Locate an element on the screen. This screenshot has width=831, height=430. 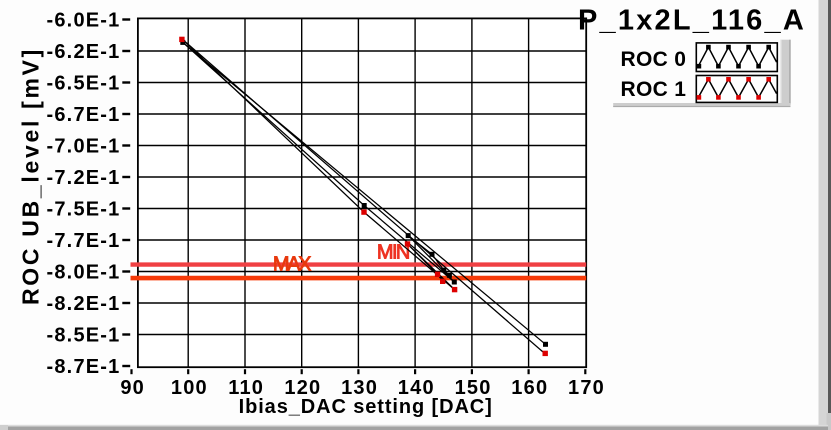
svg-text: 140 is located at coordinates (416, 388).